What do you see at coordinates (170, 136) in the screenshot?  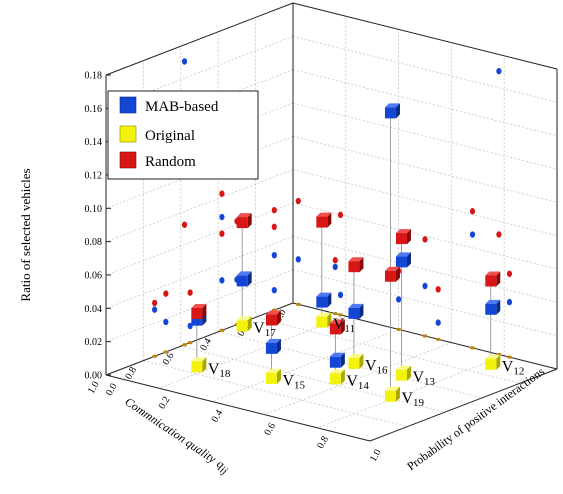 I see `legend-label-original: Original` at bounding box center [170, 136].